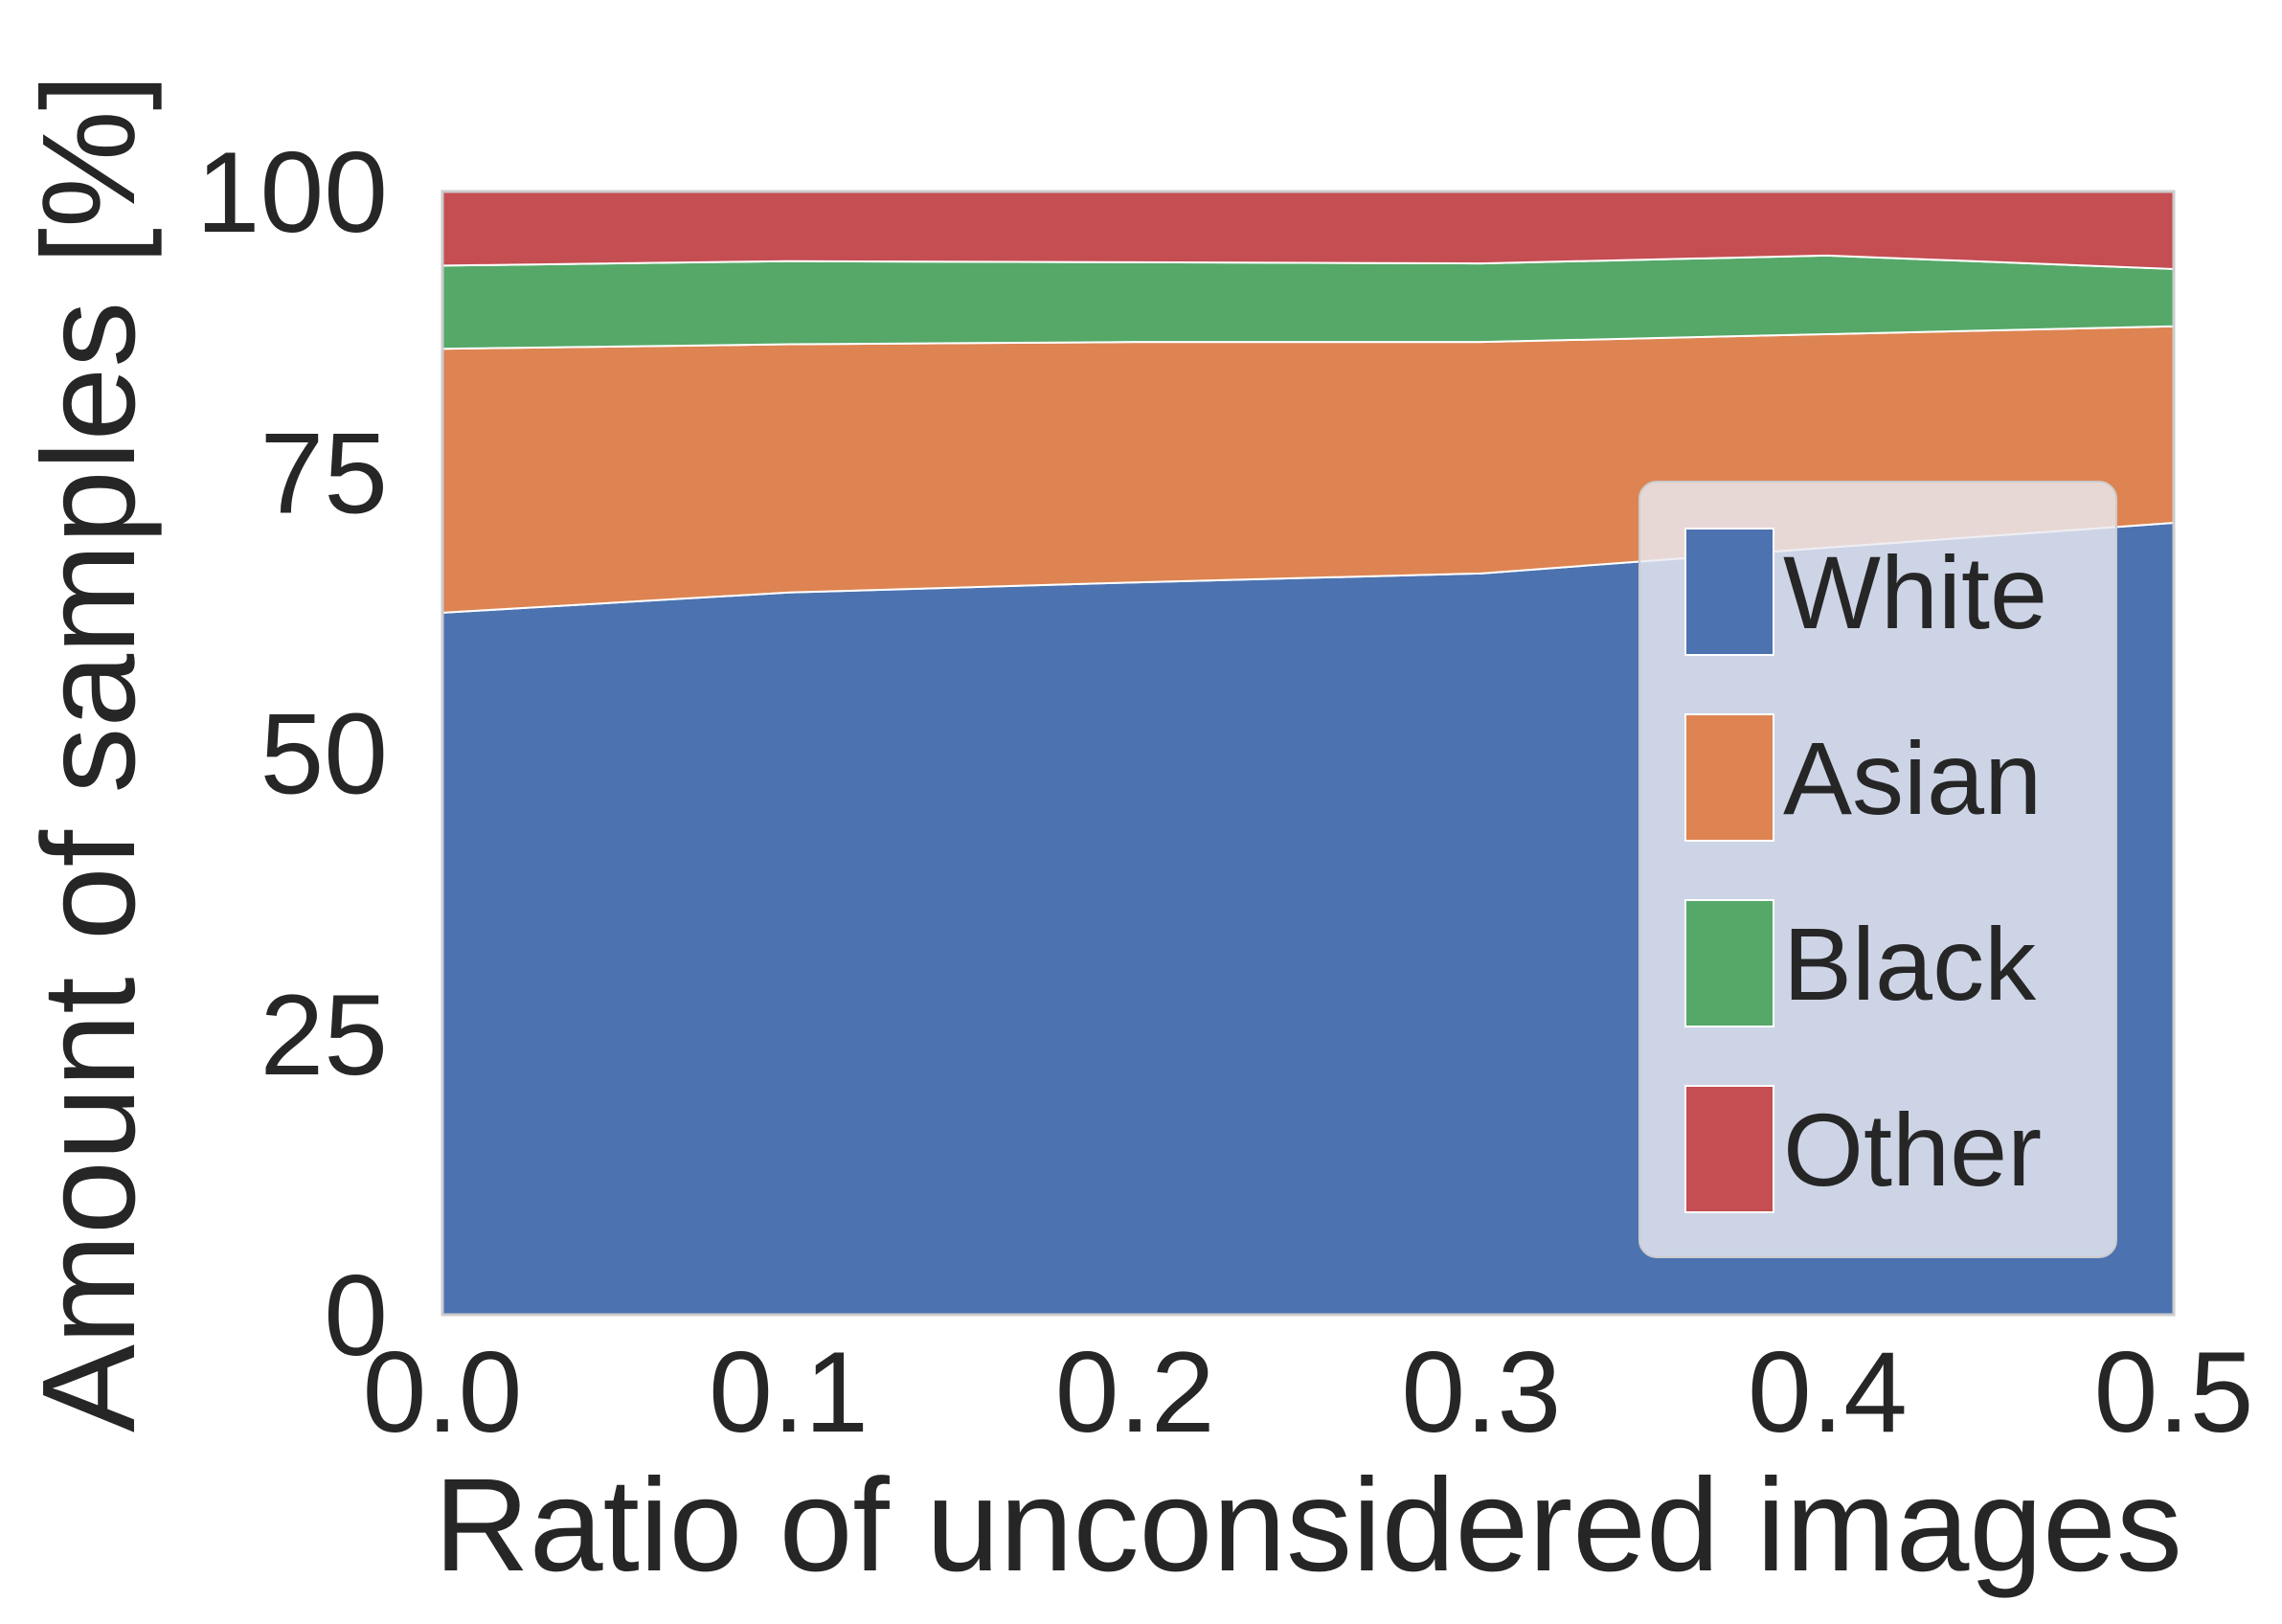 This screenshot has height=1624, width=2282. I want to click on x-tick-label: 0.2, so click(1135, 1392).